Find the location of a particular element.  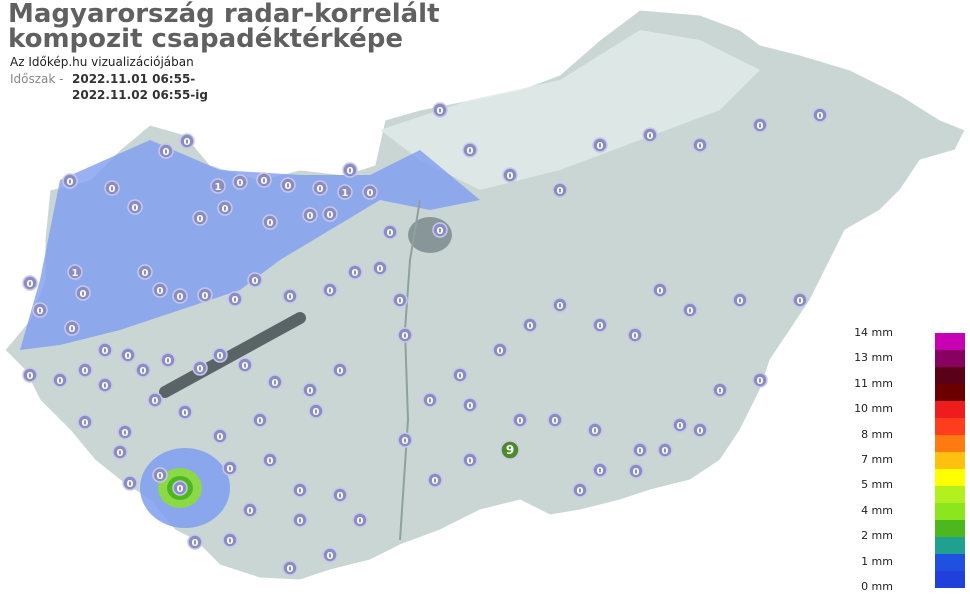

station-marker: 9 is located at coordinates (510, 450).